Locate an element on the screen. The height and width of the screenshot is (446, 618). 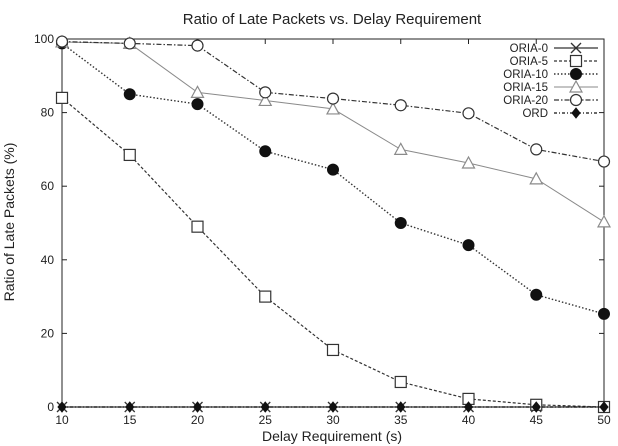
y-tick-label: 20 is located at coordinates (48, 333).